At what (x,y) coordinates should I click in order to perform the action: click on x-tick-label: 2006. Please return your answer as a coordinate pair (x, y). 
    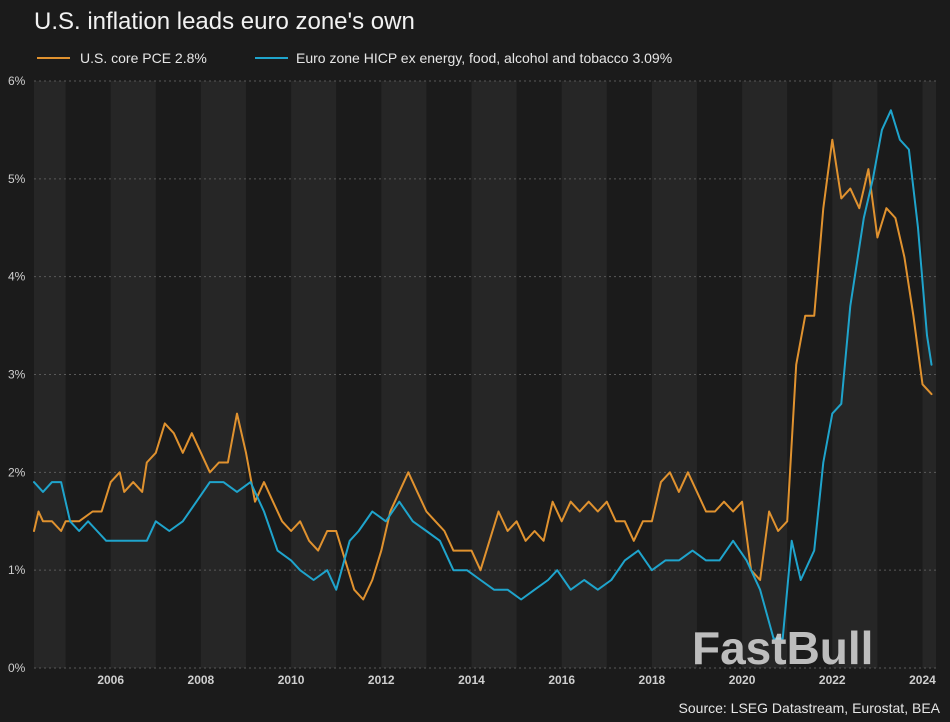
    Looking at the image, I should click on (110, 680).